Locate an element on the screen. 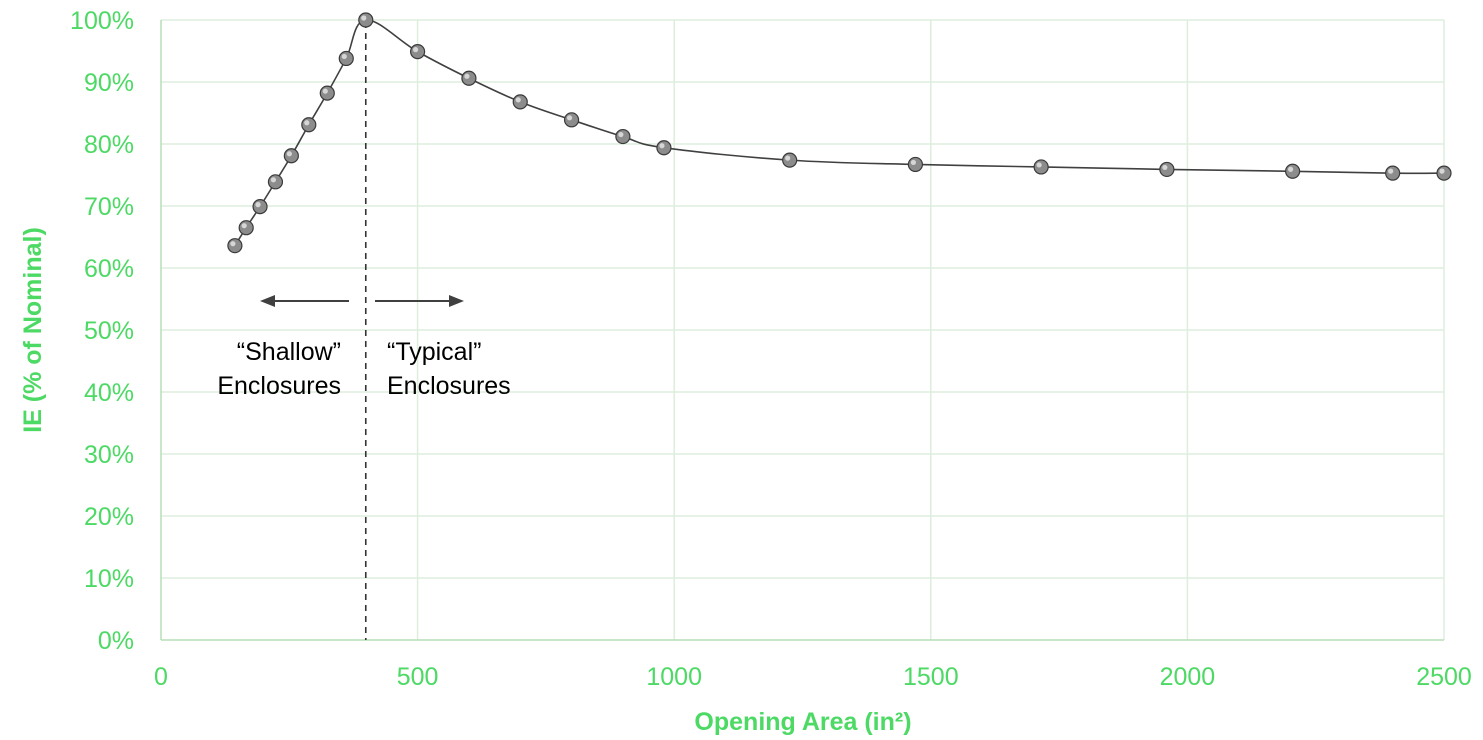 The height and width of the screenshot is (740, 1483). y-axis-title: IE (% of Nominal) is located at coordinates (33, 330).